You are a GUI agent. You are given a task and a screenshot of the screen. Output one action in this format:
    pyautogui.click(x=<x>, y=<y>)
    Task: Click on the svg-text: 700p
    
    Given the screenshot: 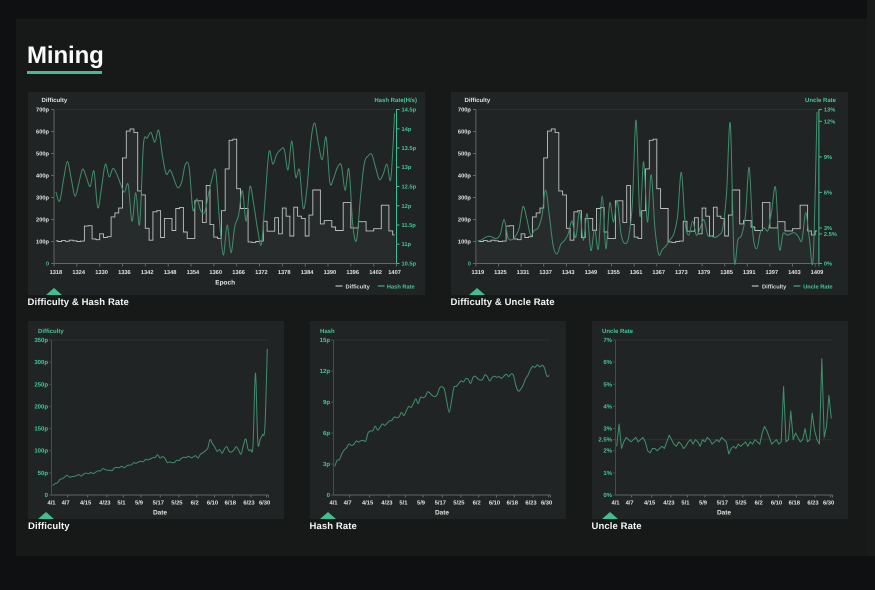 What is the action you would take?
    pyautogui.click(x=463, y=111)
    